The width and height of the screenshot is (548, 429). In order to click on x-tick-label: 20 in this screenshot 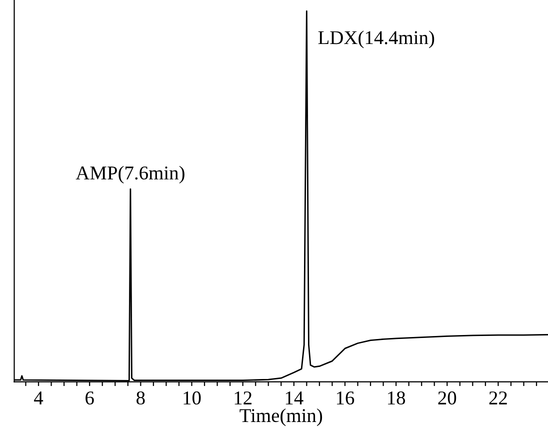, I will do `click(447, 398)`.